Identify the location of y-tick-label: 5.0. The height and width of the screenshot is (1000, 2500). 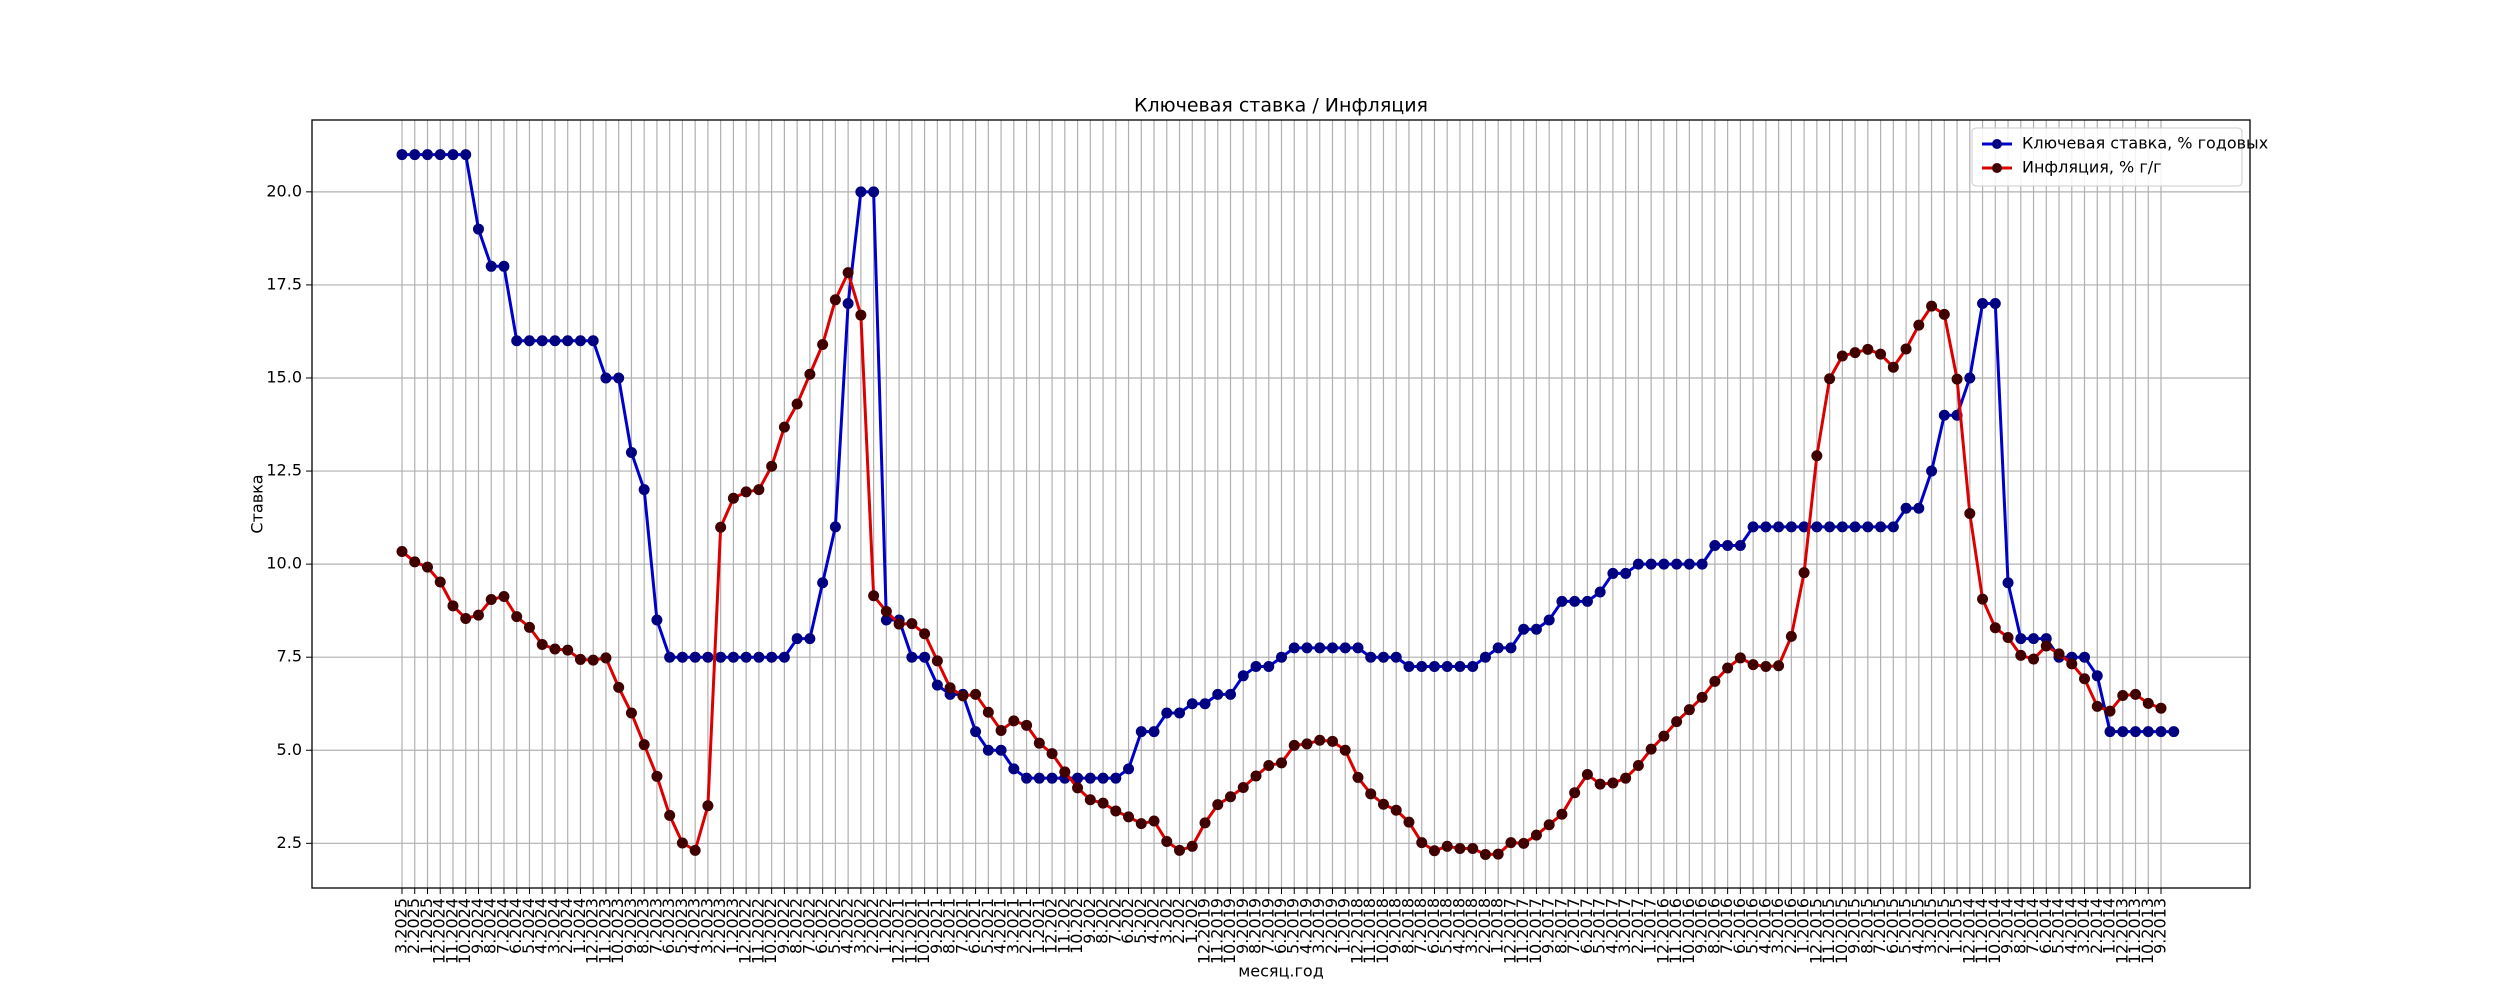
(289, 749).